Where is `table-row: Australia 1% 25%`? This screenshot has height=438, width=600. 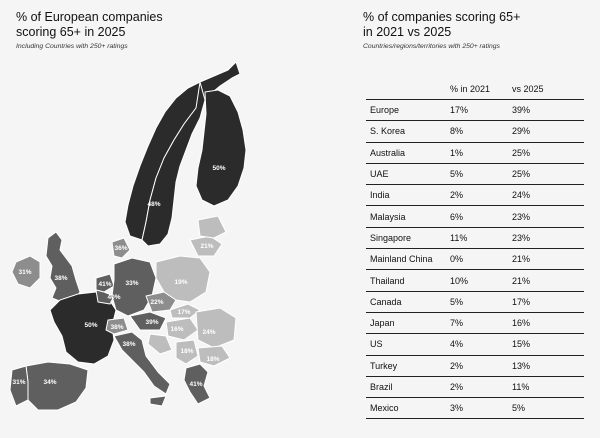
table-row: Australia 1% 25% is located at coordinates (475, 153).